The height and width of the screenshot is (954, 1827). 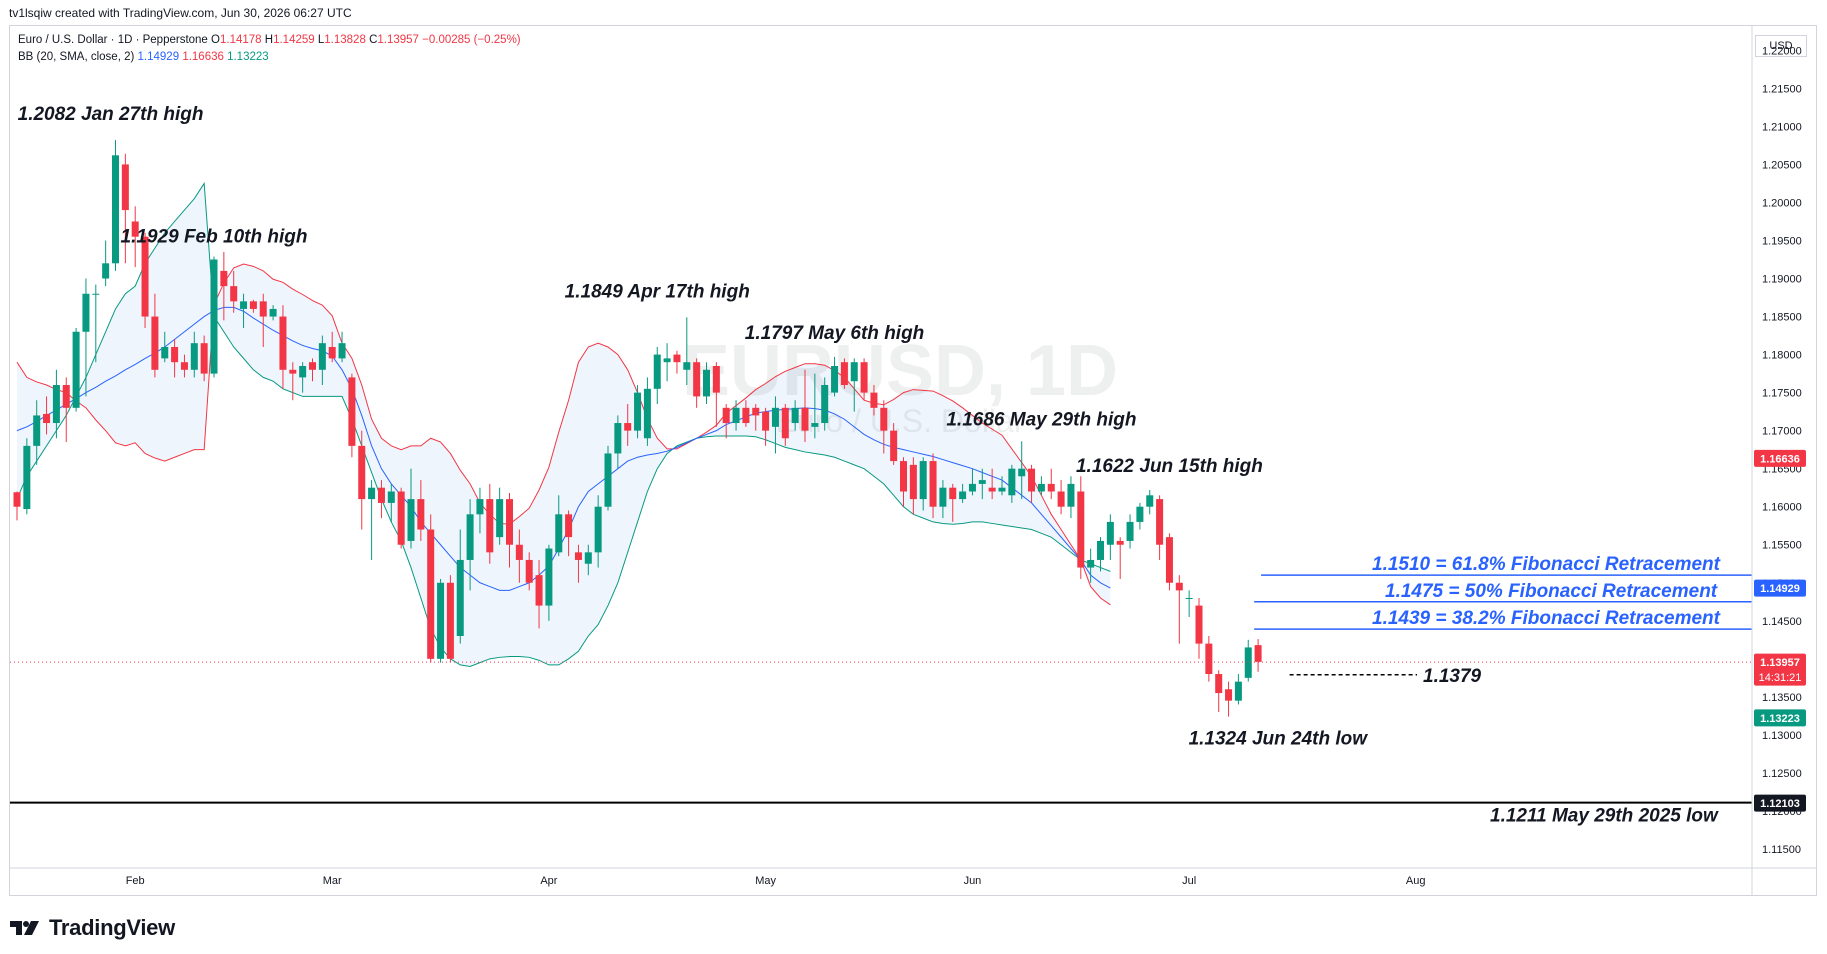 I want to click on bb-basis-value: 1.14929, so click(x=158, y=57).